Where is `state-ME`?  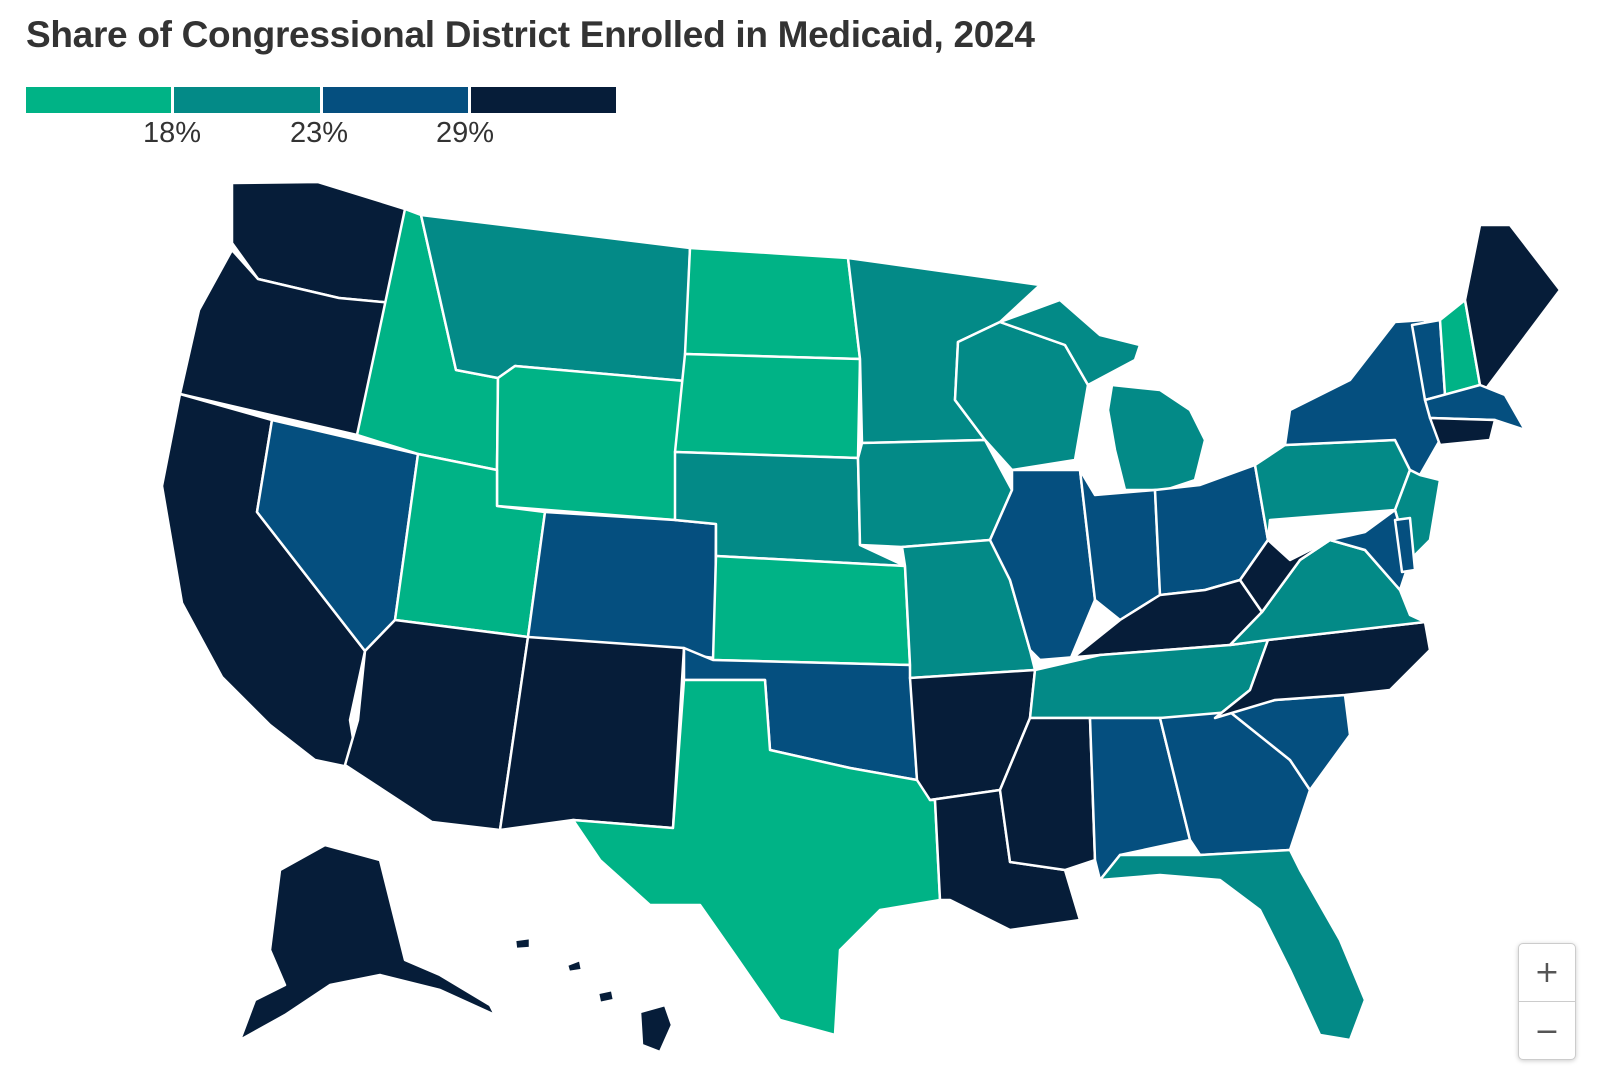
state-ME is located at coordinates (1512, 307).